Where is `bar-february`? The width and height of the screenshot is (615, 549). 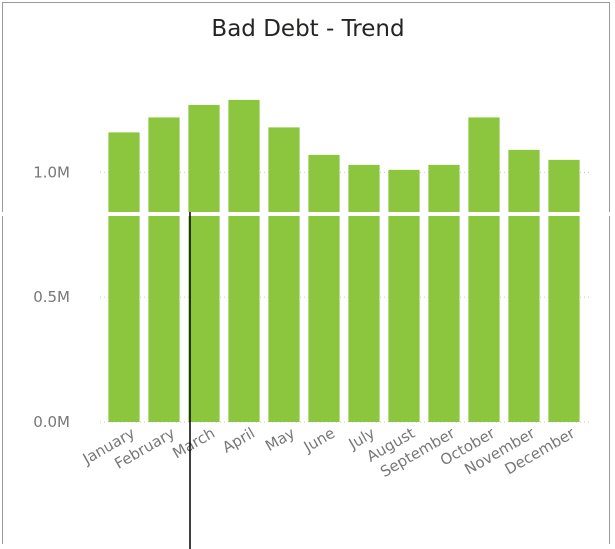 bar-february is located at coordinates (164, 270).